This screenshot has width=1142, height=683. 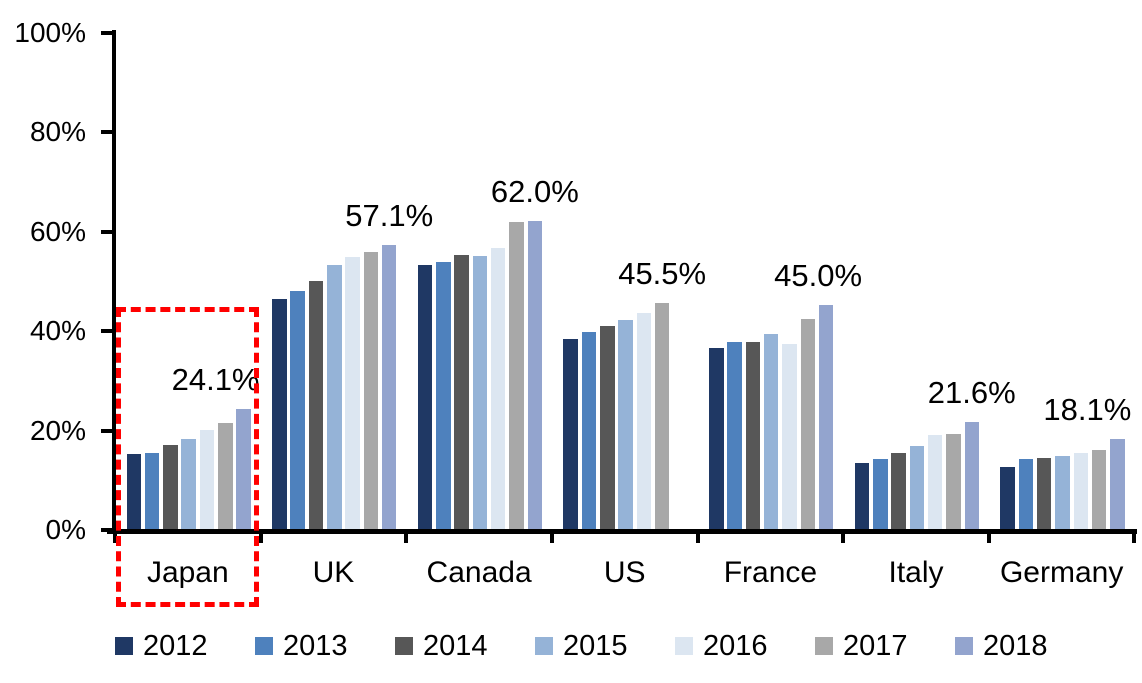 I want to click on bar-2015-france, so click(x=771, y=431).